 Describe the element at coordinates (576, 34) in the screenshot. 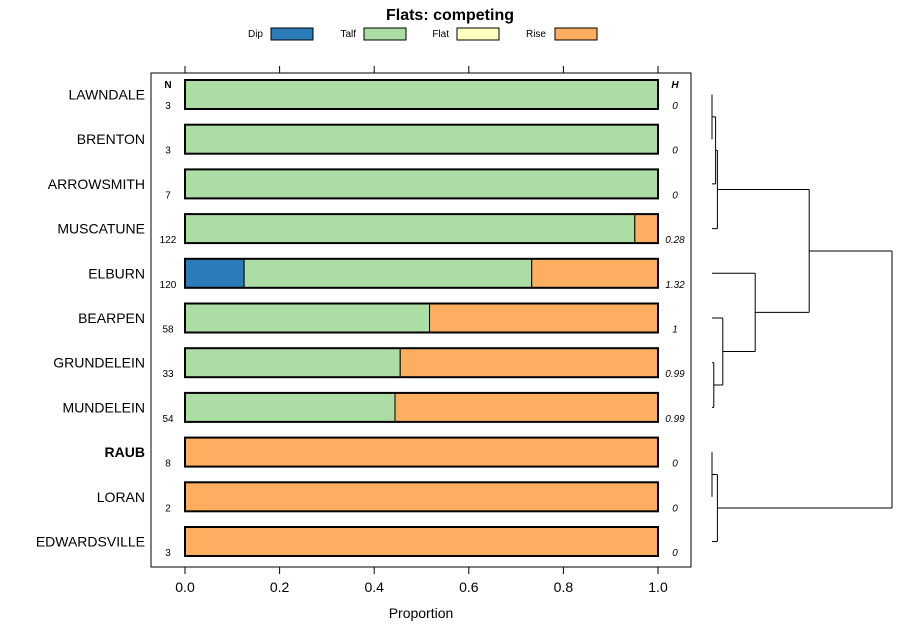

I see `legend-swatch-rise` at that location.